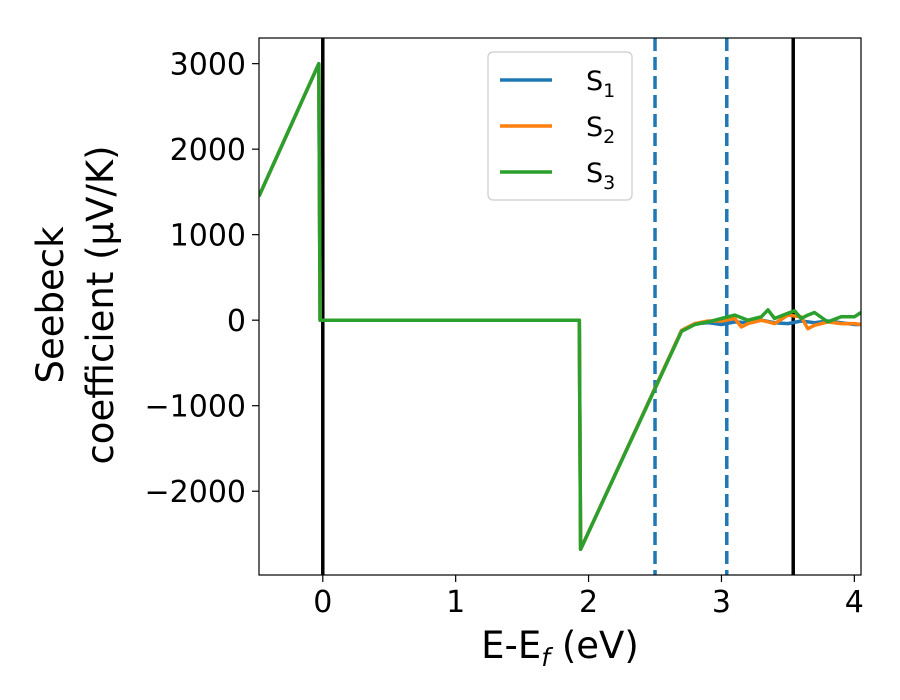 This screenshot has width=900, height=700. Describe the element at coordinates (202, 279) in the screenshot. I see `y-axis-ticks: 3000 2000 1000 0 −1000 −2000` at that location.